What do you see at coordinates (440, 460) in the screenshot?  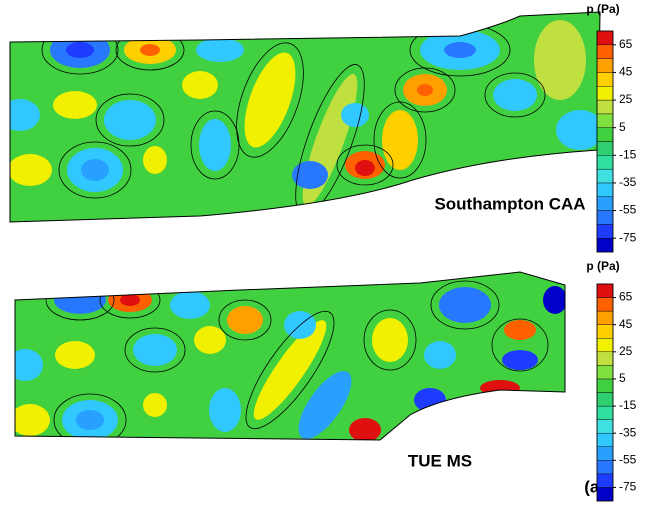 I see `plot-label: TUE MS` at bounding box center [440, 460].